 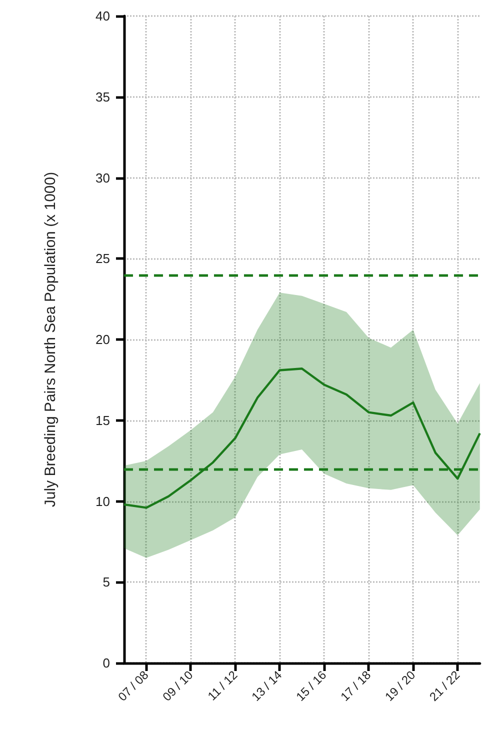 I want to click on y-tick-label: 10, so click(x=103, y=501).